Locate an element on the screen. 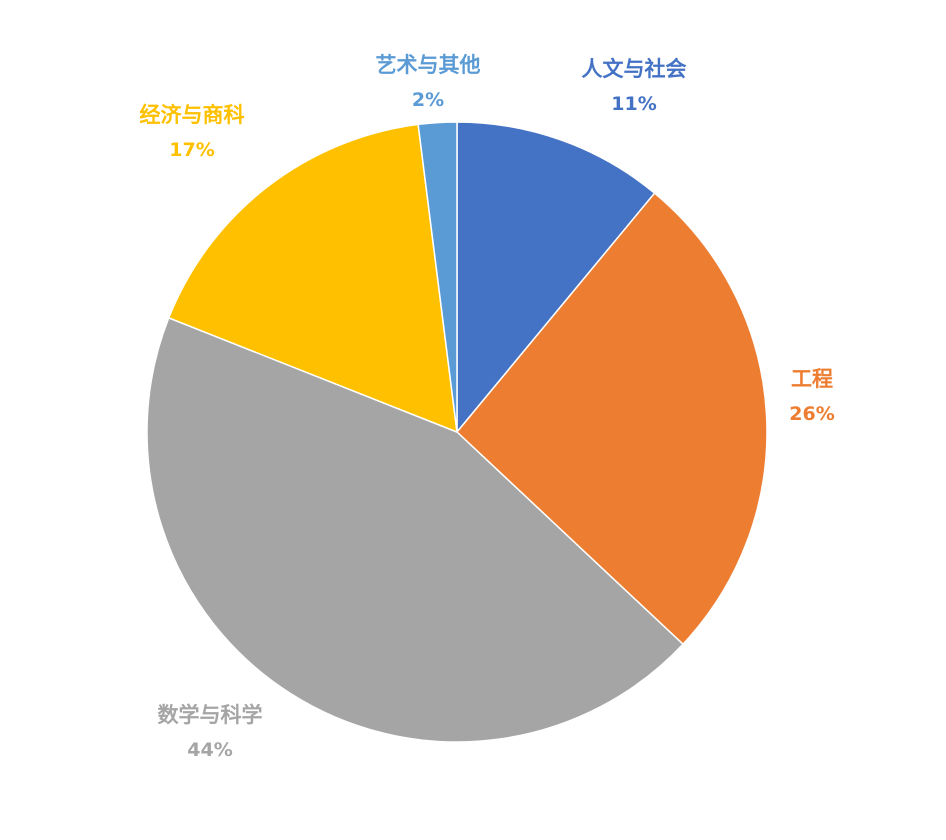 This screenshot has height=840, width=946. slice-name-label-1: 人文与社会 is located at coordinates (634, 69).